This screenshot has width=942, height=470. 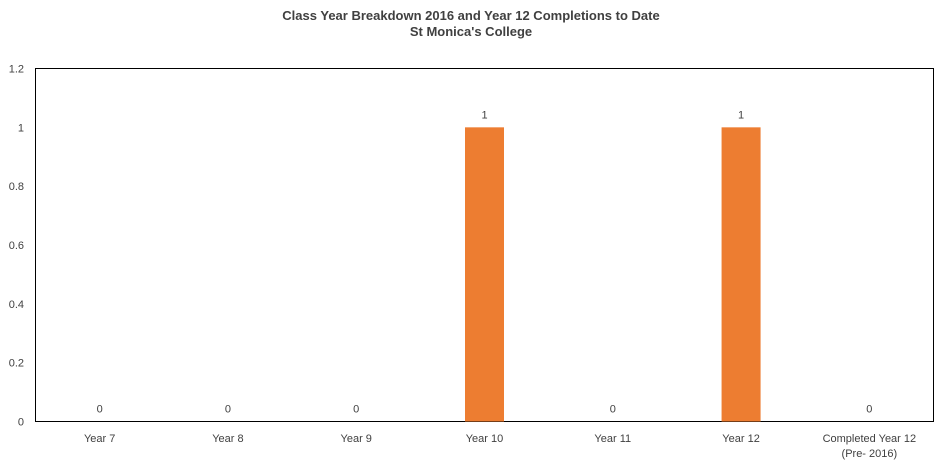 What do you see at coordinates (741, 439) in the screenshot?
I see `x-tick-label: Year 12` at bounding box center [741, 439].